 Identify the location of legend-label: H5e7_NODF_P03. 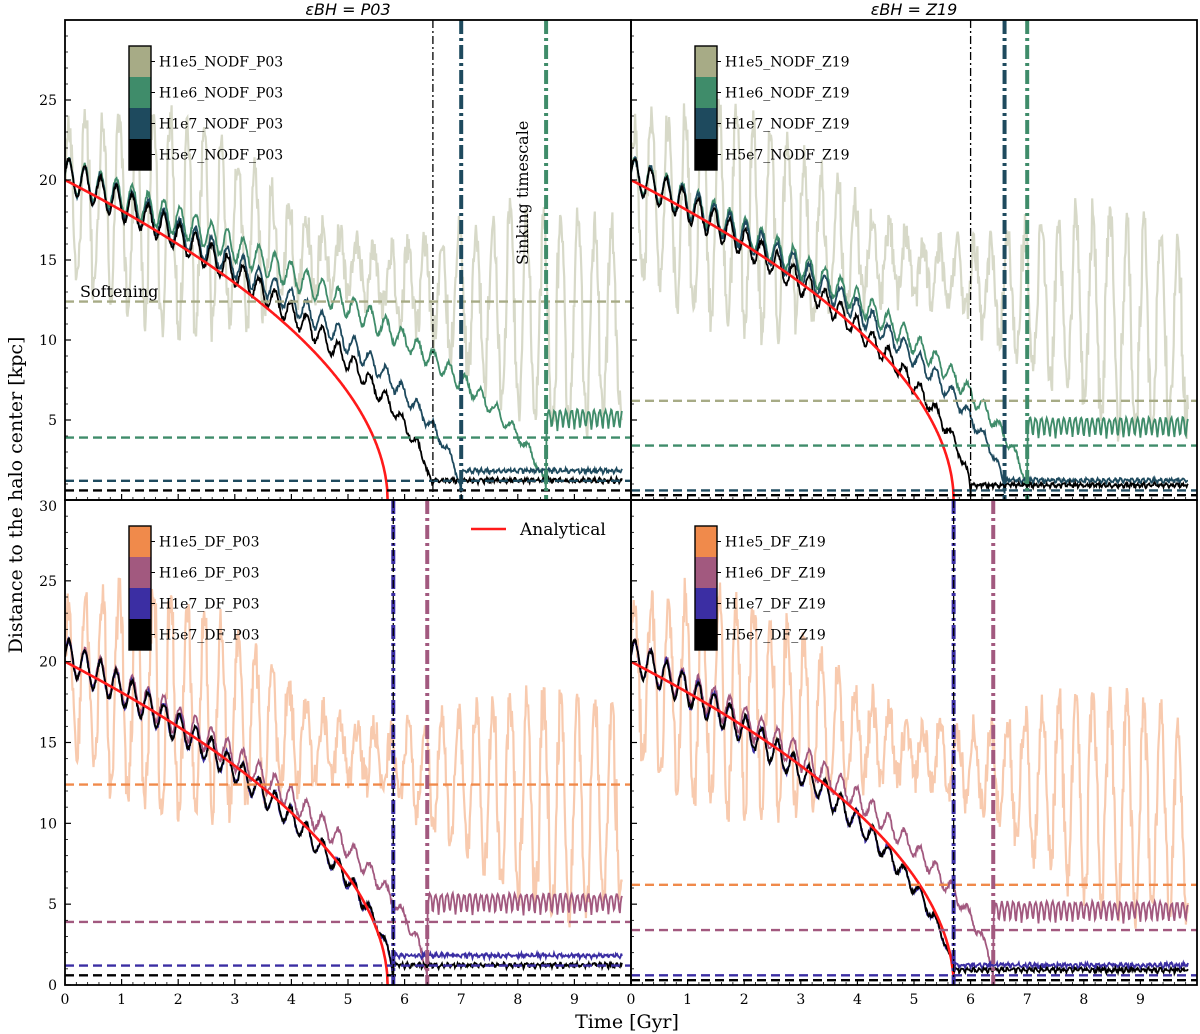
(221, 156).